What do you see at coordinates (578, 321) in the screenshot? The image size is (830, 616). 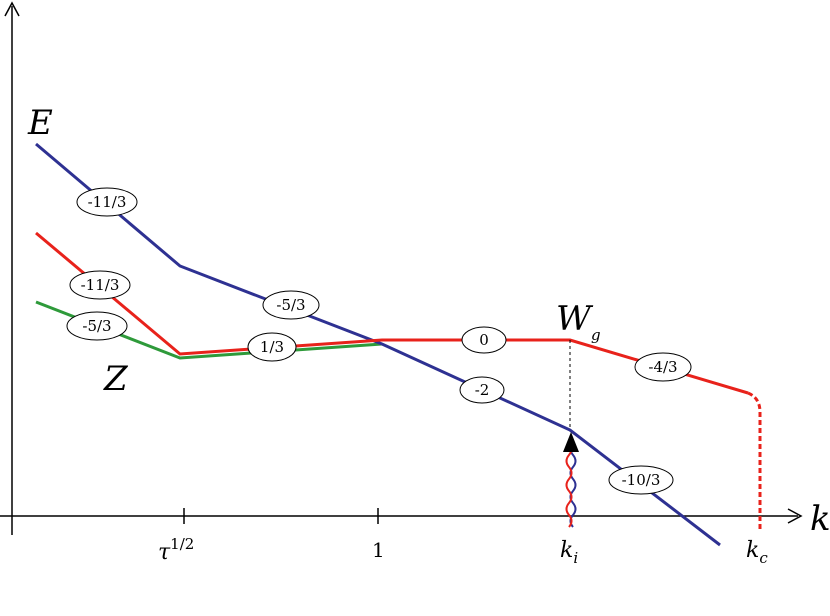 I see `wg-label: Wg` at bounding box center [578, 321].